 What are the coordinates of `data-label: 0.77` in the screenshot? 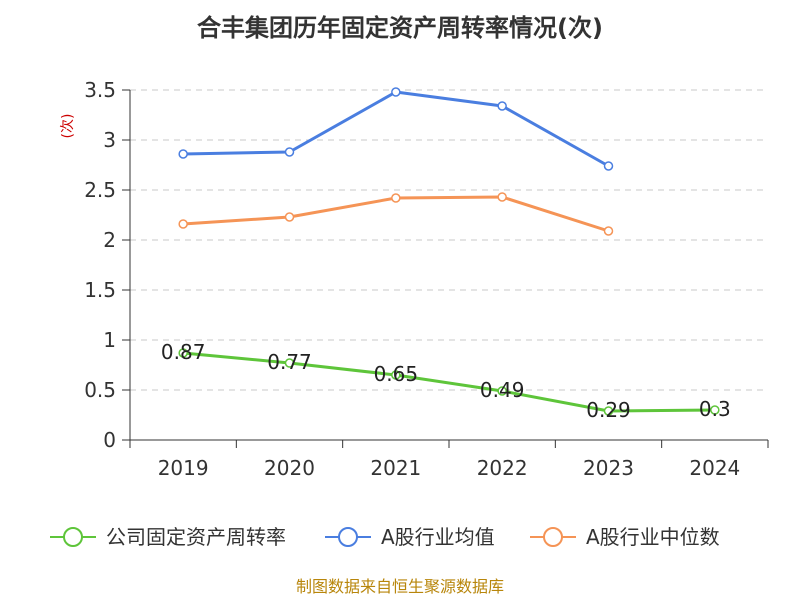 It's located at (289, 362).